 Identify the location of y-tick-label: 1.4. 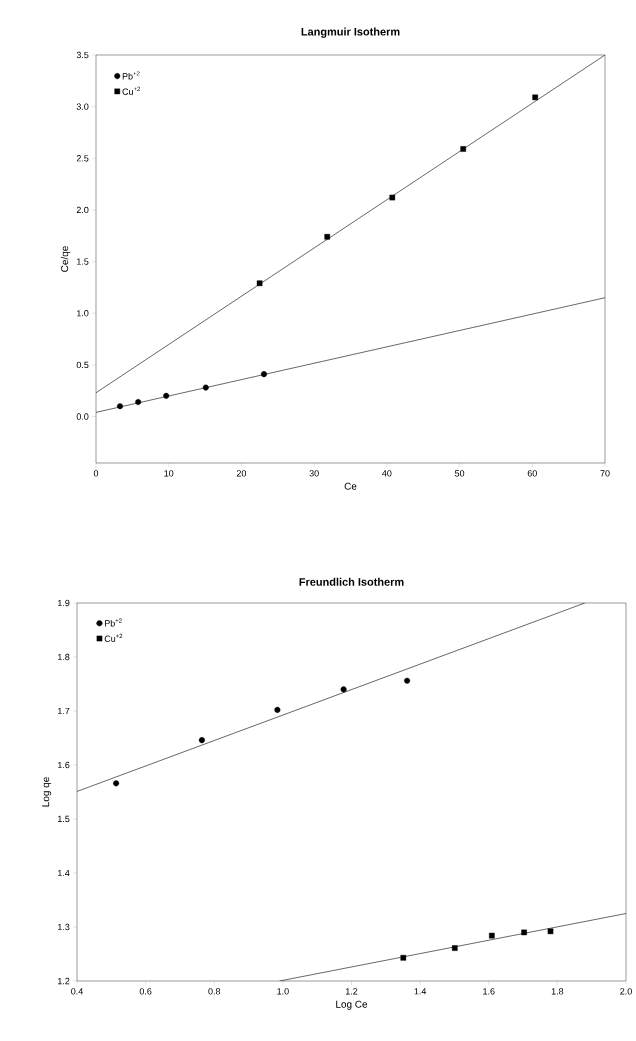
(64, 873).